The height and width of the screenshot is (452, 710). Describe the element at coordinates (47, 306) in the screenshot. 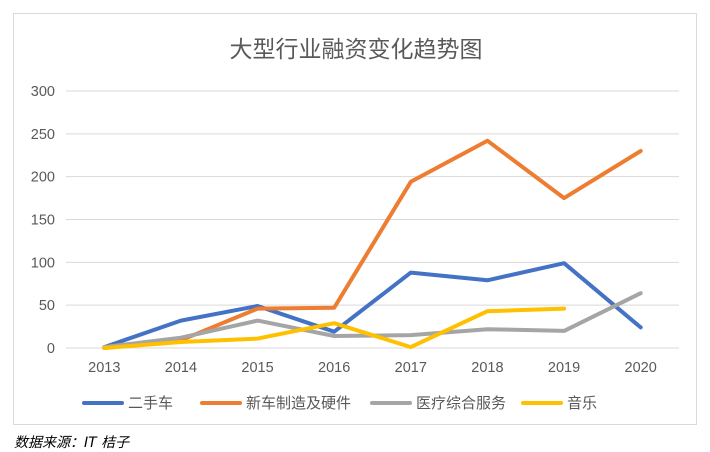

I see `y-tick-label: 50` at that location.